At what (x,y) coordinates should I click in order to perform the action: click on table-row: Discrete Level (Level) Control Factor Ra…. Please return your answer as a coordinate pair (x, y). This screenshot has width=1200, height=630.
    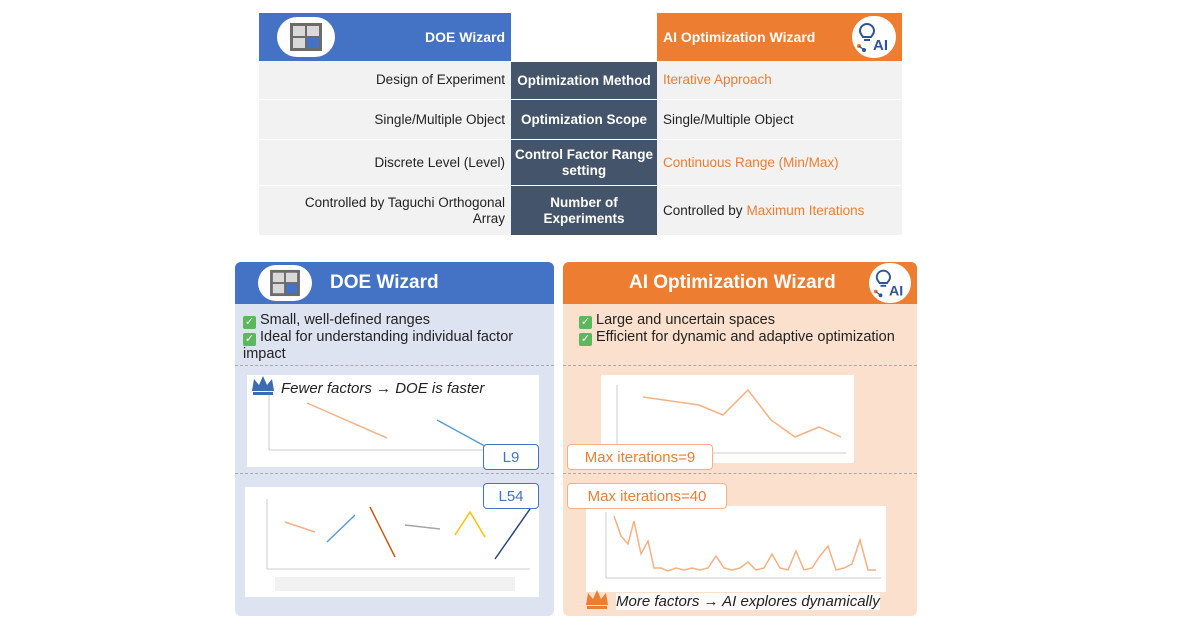
    Looking at the image, I should click on (580, 162).